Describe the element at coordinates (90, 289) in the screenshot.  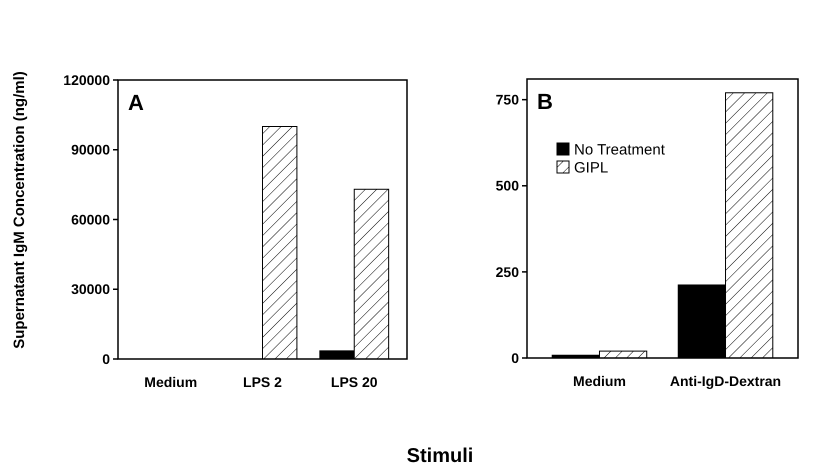
I see `y-tick-label: 30000` at that location.